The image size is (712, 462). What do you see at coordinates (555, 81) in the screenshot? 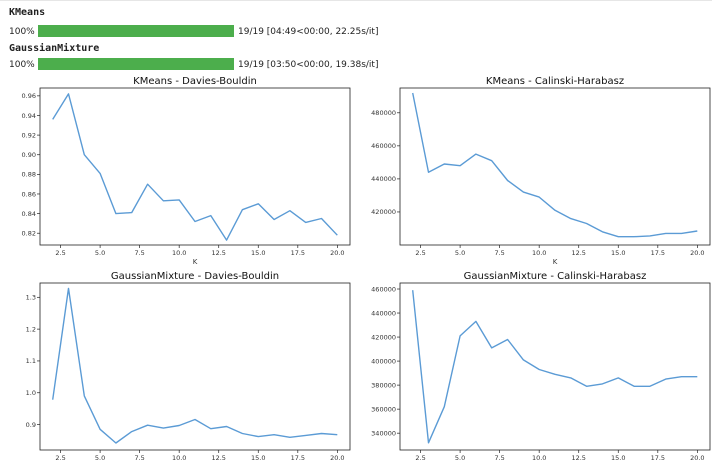
I see `kmeans-calinski-harabasz-title: KMeans - Calinski-Harabasz` at bounding box center [555, 81].